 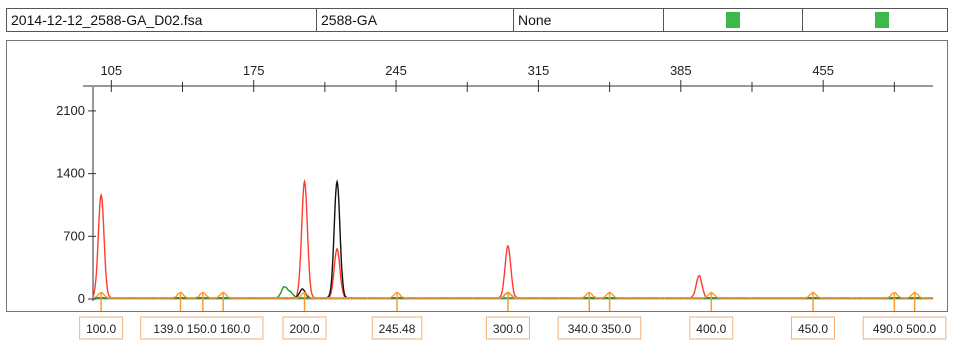 I want to click on panel-cell: None, so click(x=589, y=20).